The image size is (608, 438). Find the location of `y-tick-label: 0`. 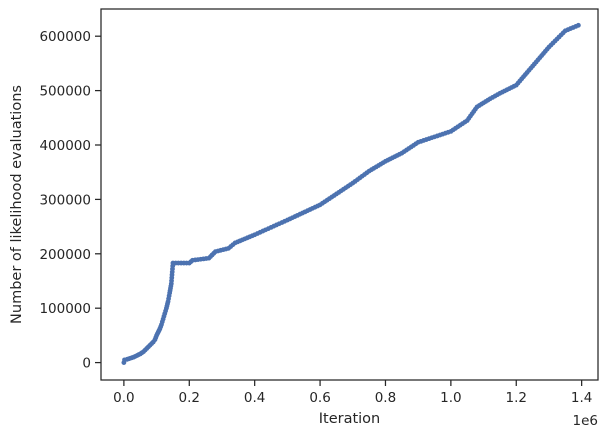

y-tick-label: 0 is located at coordinates (86, 364).